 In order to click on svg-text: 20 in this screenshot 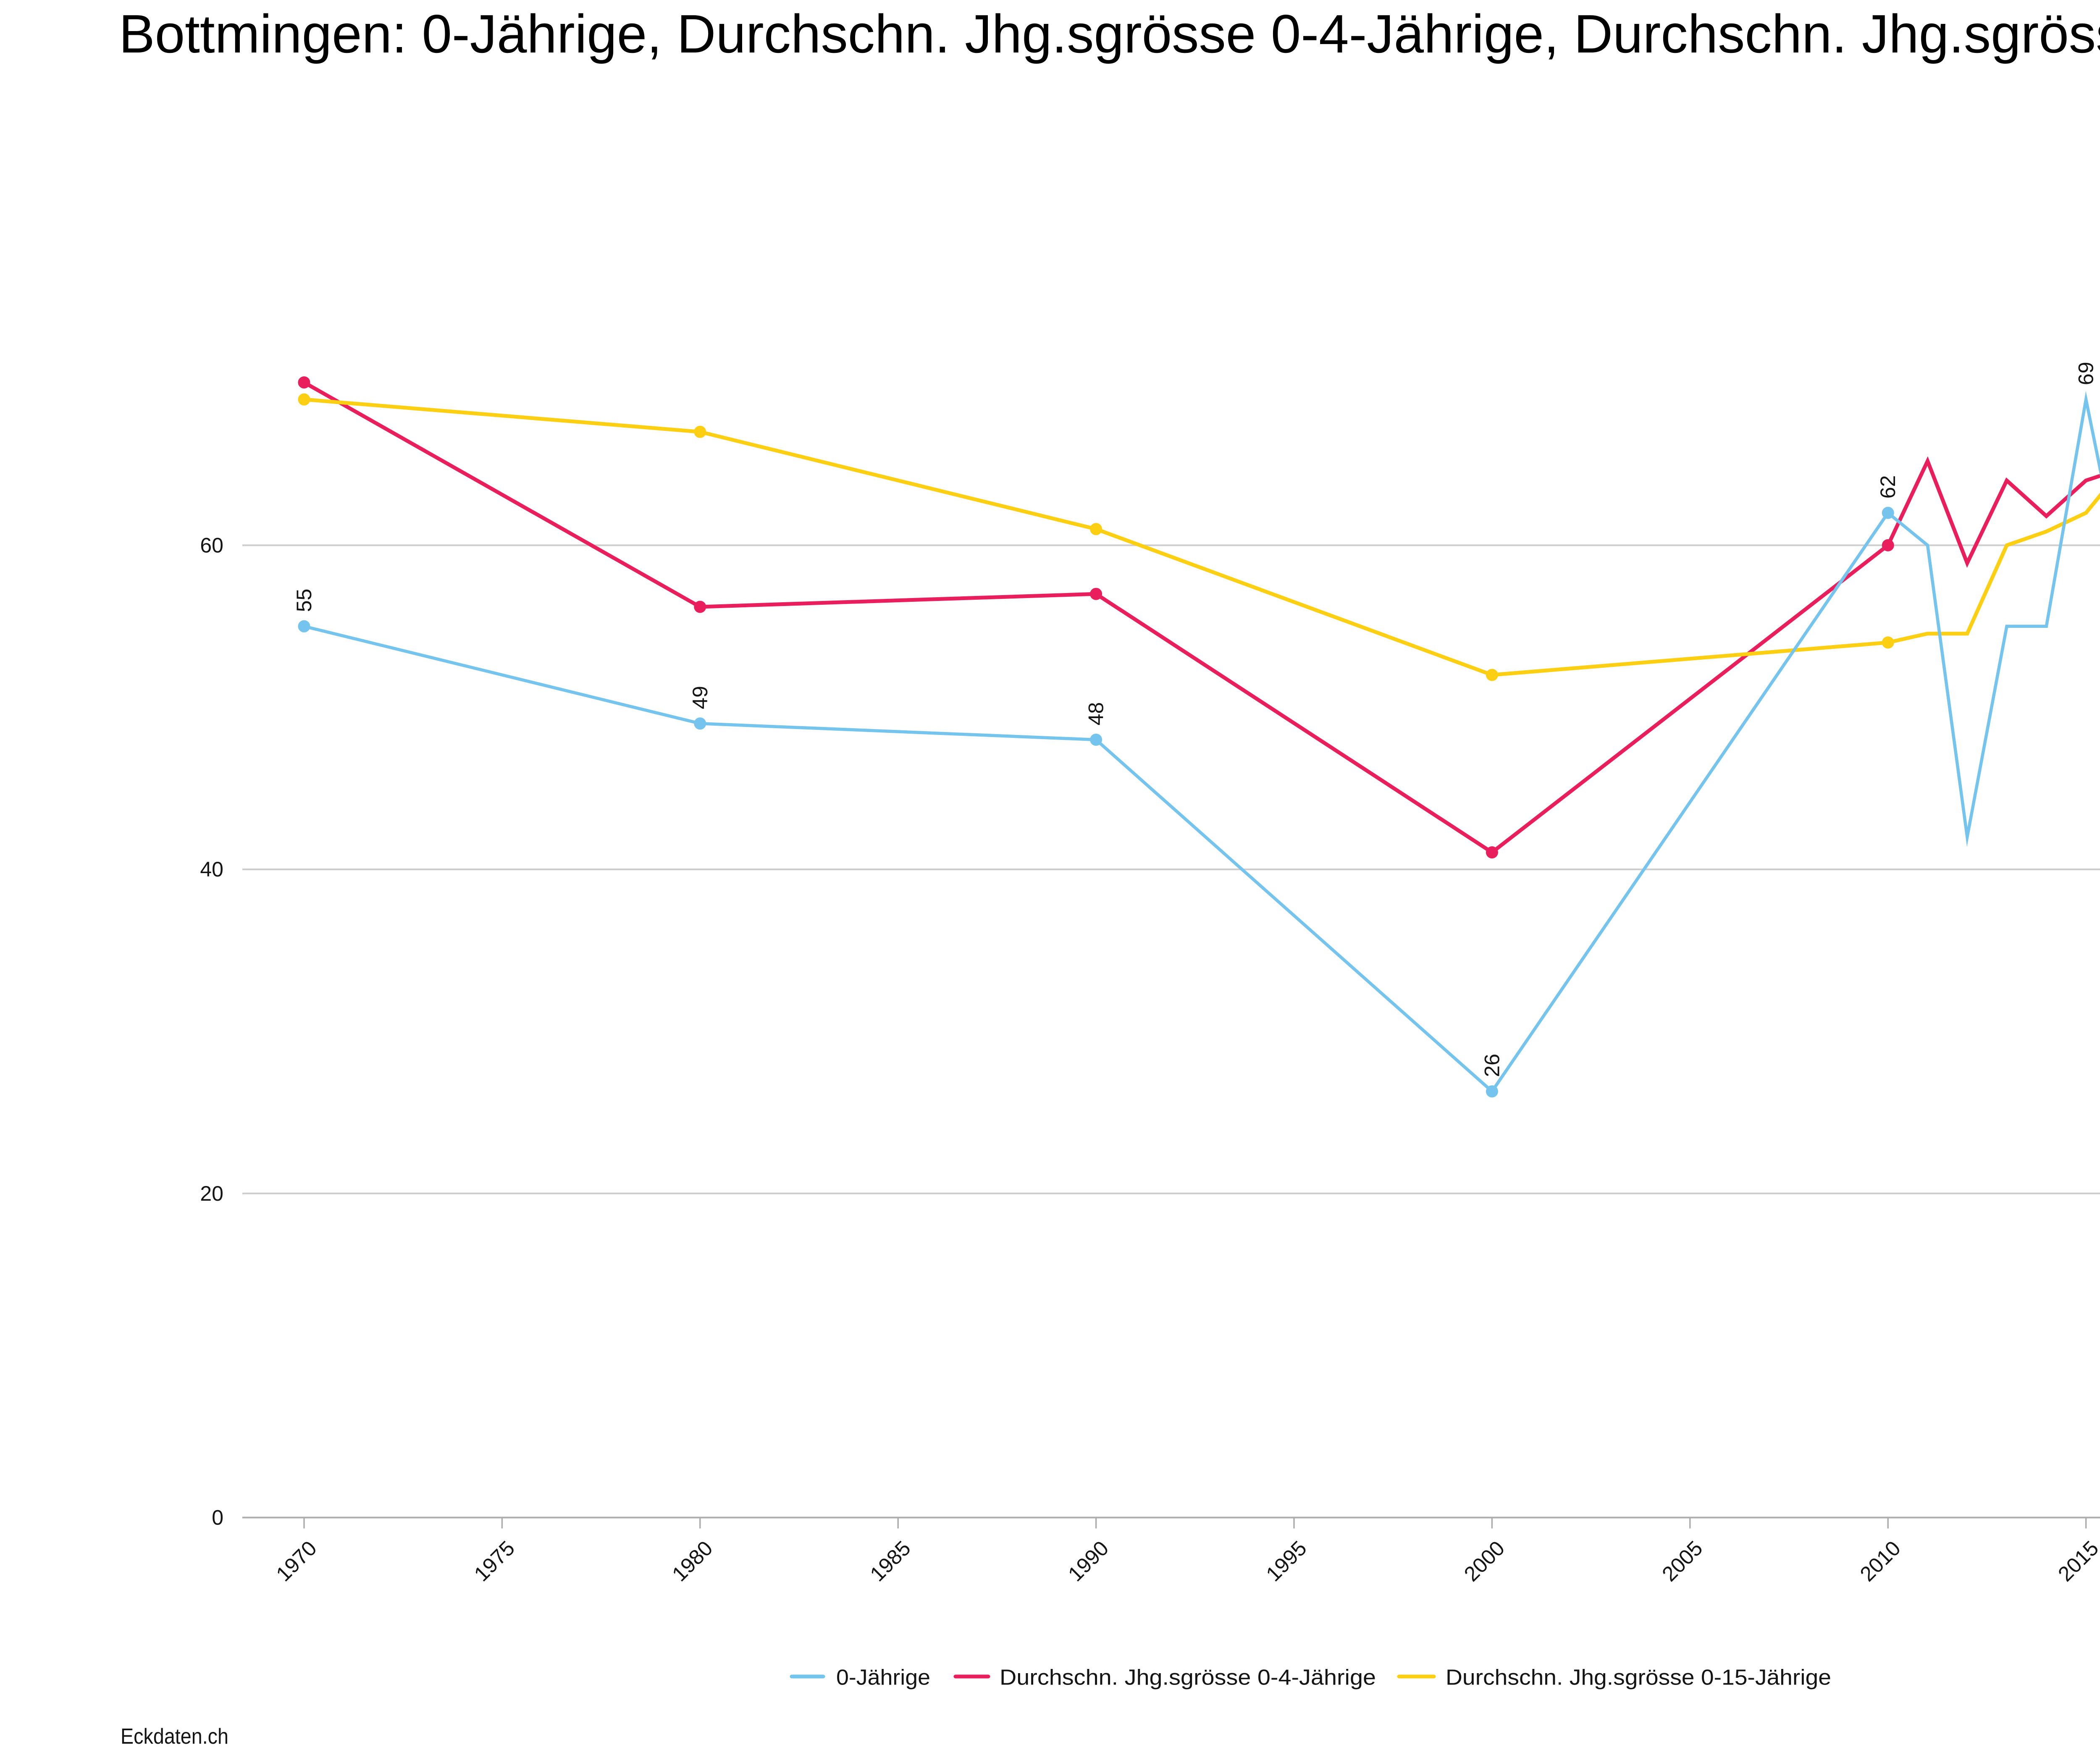, I will do `click(211, 1193)`.